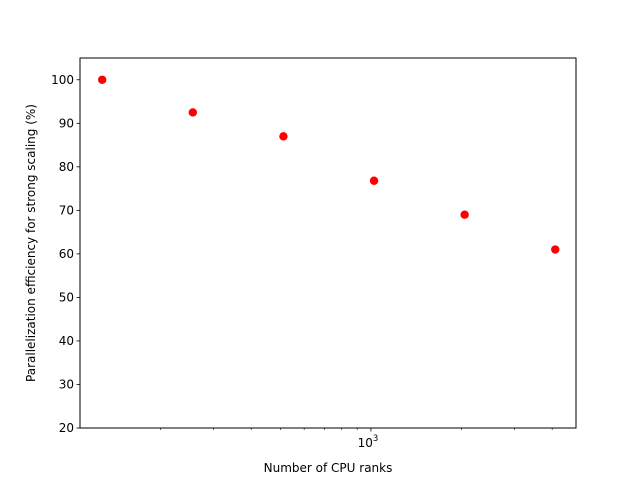 This screenshot has height=480, width=640. What do you see at coordinates (66, 123) in the screenshot?
I see `y-tick-label: 90` at bounding box center [66, 123].